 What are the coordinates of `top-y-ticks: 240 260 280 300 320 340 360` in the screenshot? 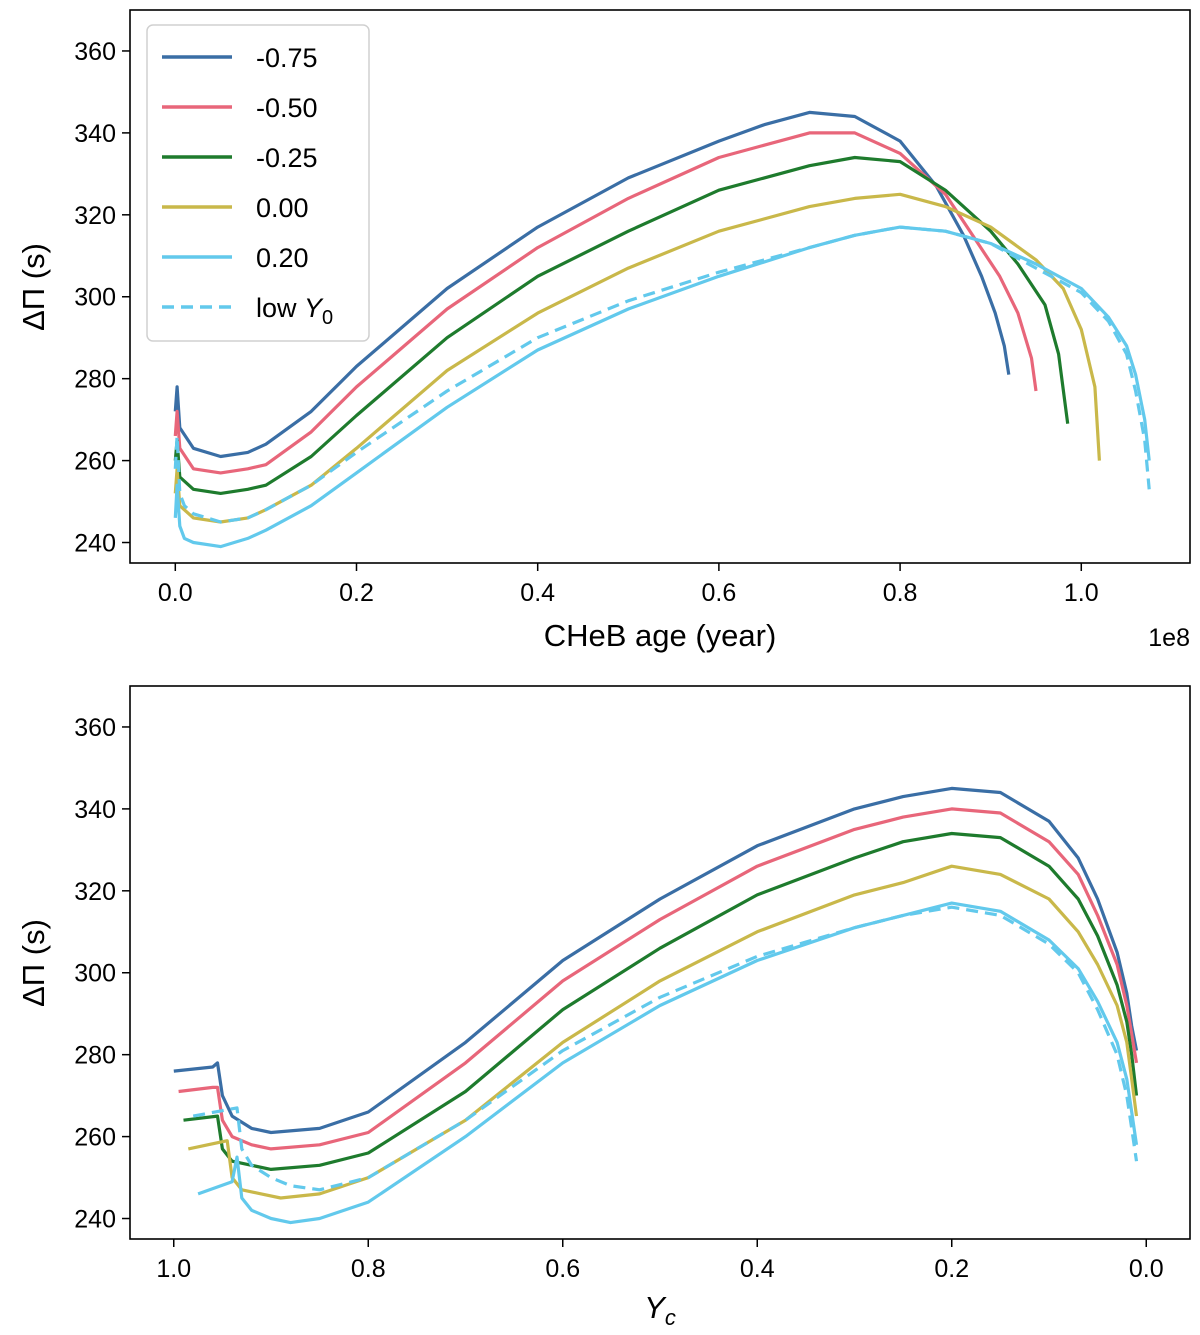 It's located at (102, 298).